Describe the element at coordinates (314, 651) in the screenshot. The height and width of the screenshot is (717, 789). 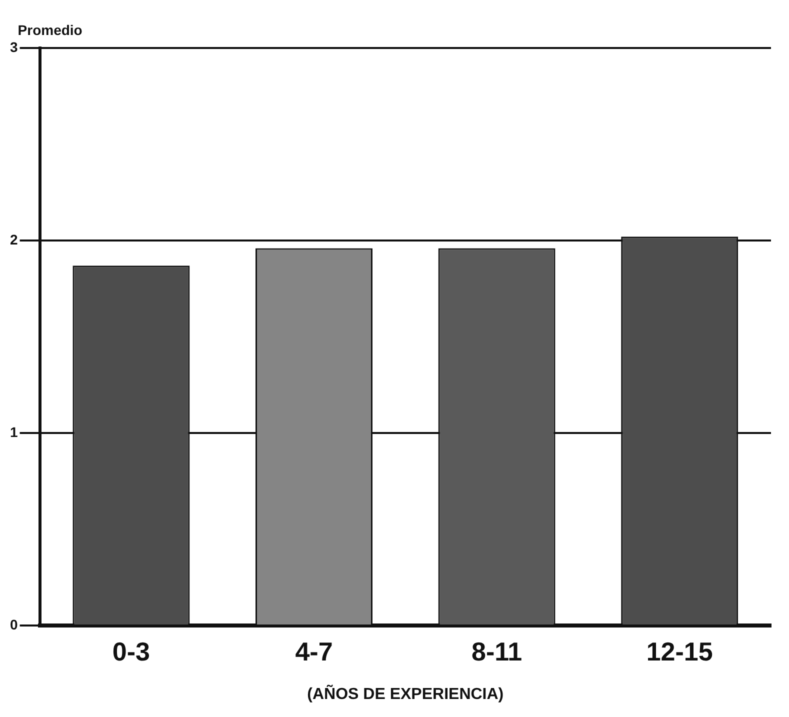
I see `x-tick-label: 4-7` at that location.